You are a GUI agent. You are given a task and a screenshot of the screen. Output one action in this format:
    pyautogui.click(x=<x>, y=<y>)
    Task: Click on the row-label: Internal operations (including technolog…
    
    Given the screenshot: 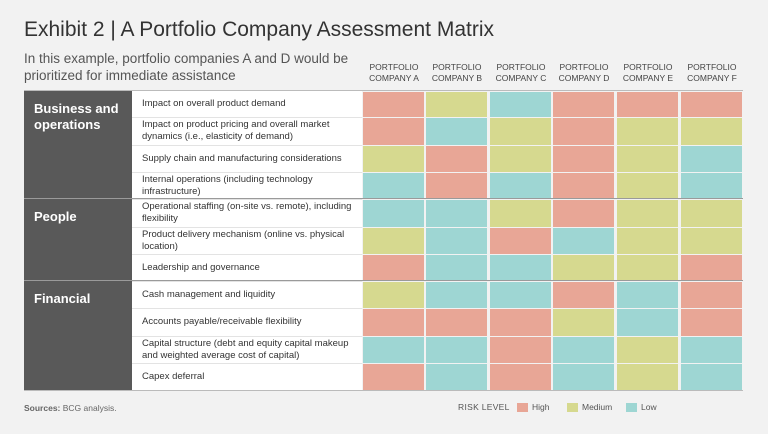 What is the action you would take?
    pyautogui.click(x=249, y=185)
    